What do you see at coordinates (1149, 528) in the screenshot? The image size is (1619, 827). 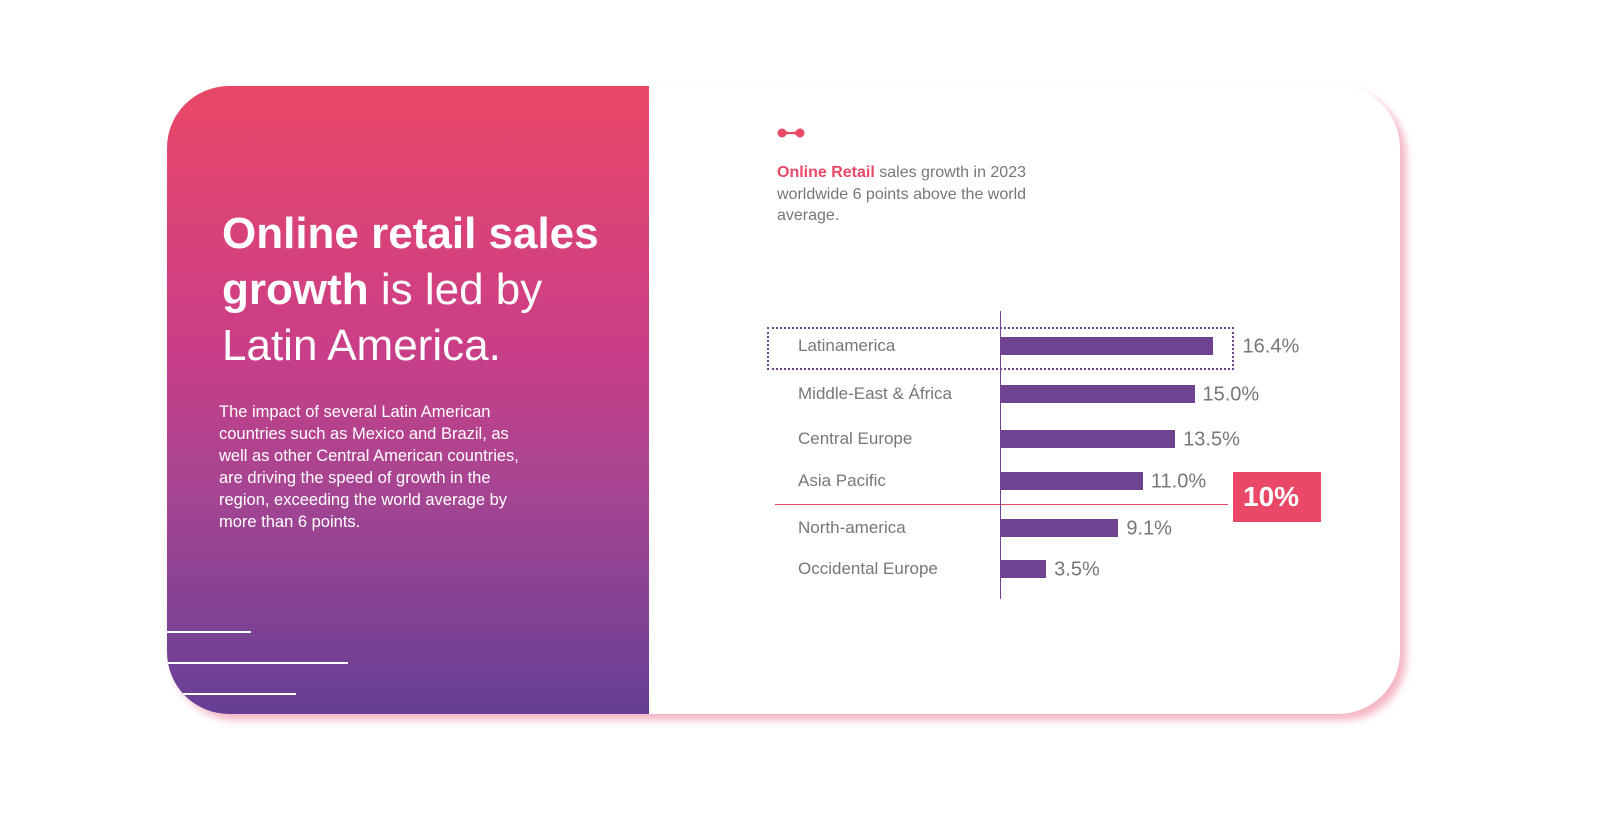 I see `value-label: 9.1%` at bounding box center [1149, 528].